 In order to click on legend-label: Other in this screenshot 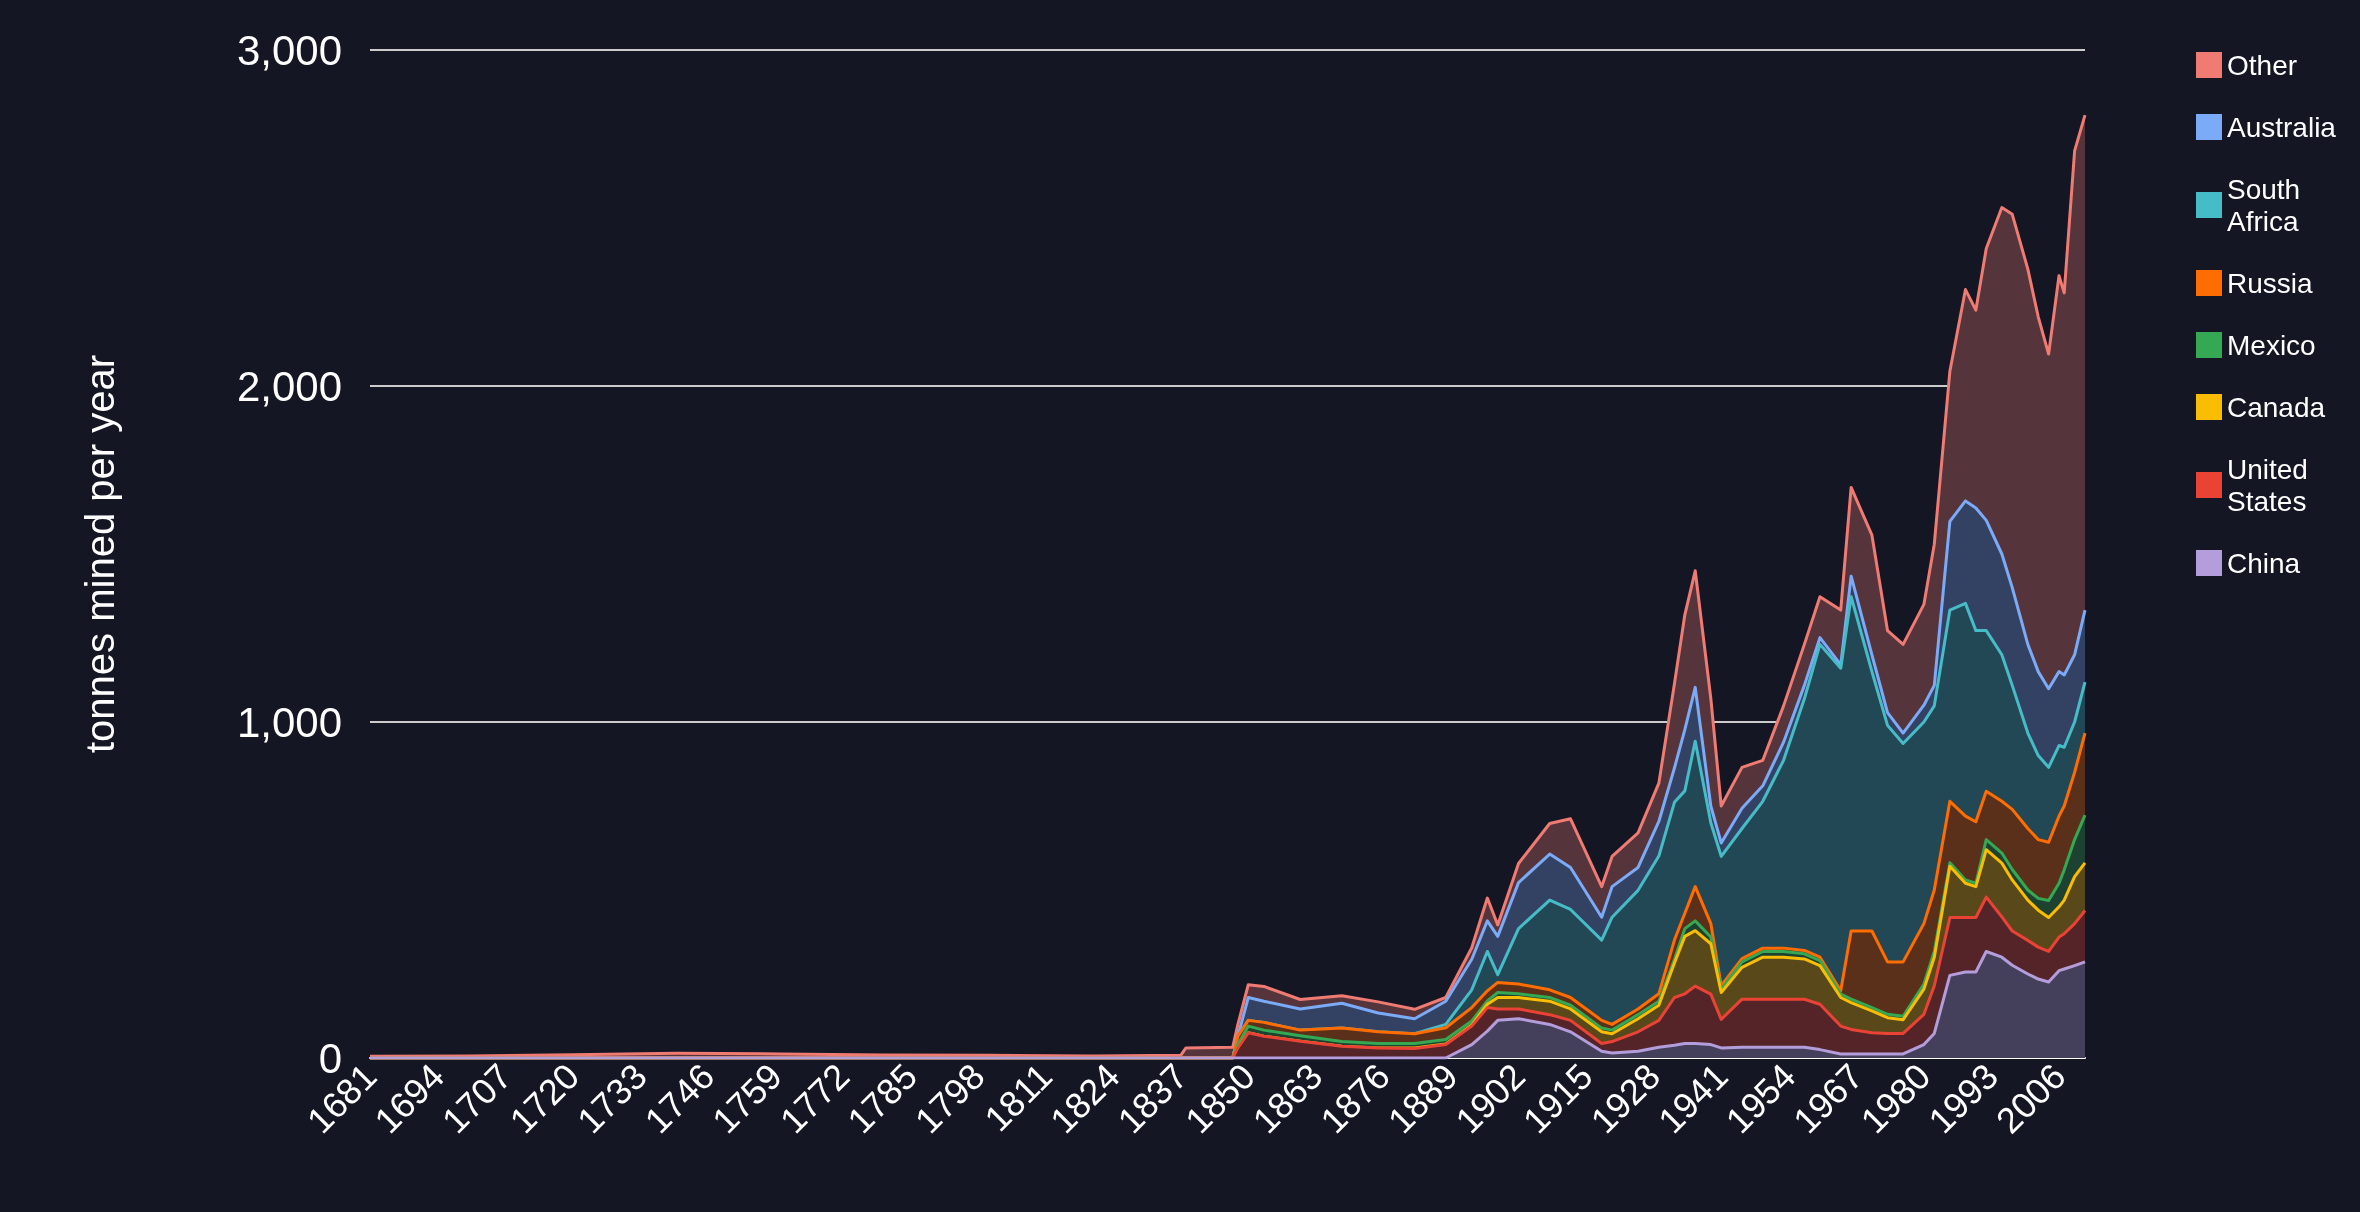, I will do `click(2262, 65)`.